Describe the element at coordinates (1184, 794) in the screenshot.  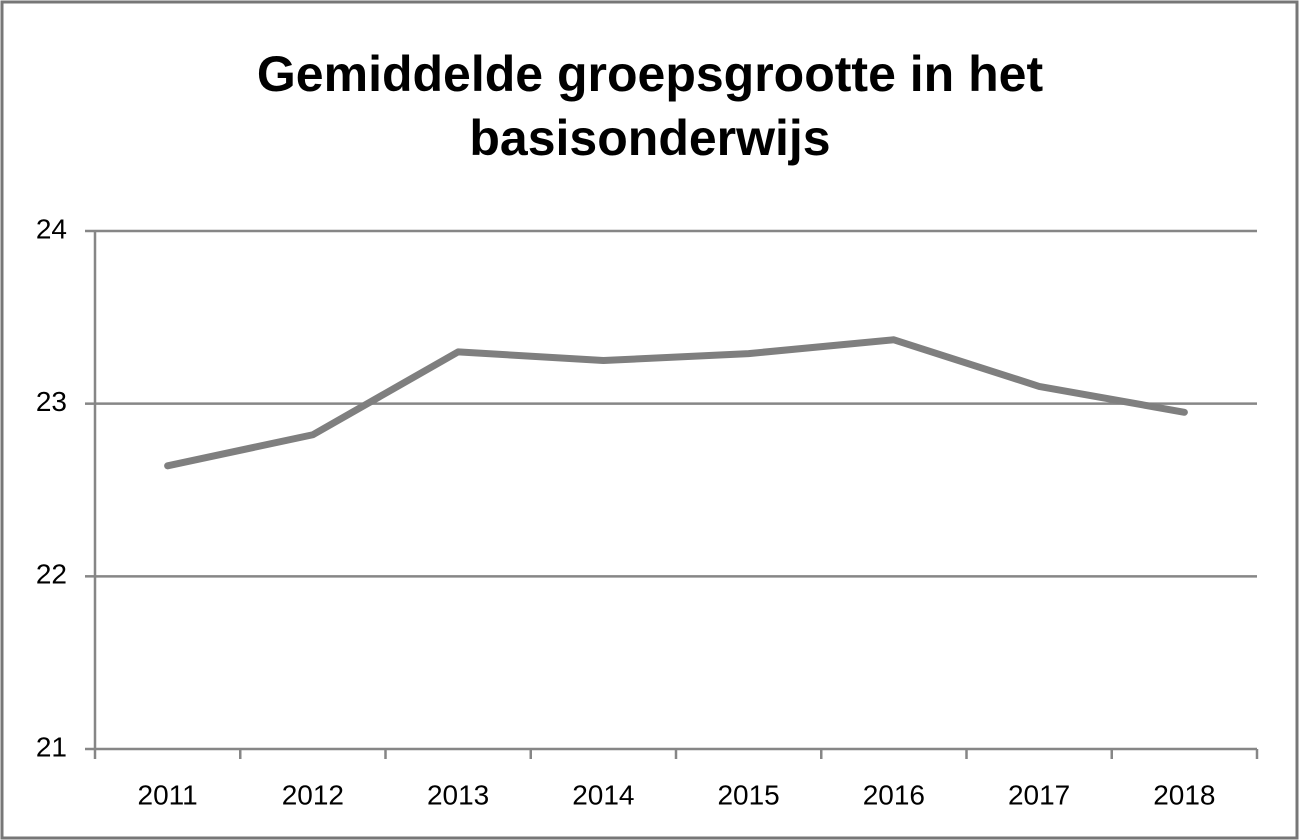
I see `x-tick-label: 2018` at that location.